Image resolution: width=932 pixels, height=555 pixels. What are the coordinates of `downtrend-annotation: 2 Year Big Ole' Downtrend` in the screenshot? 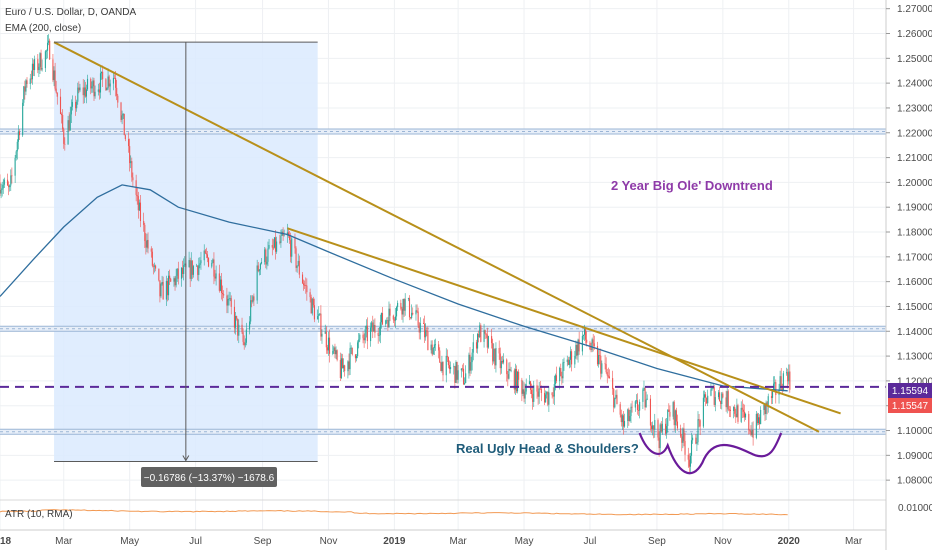 It's located at (692, 185).